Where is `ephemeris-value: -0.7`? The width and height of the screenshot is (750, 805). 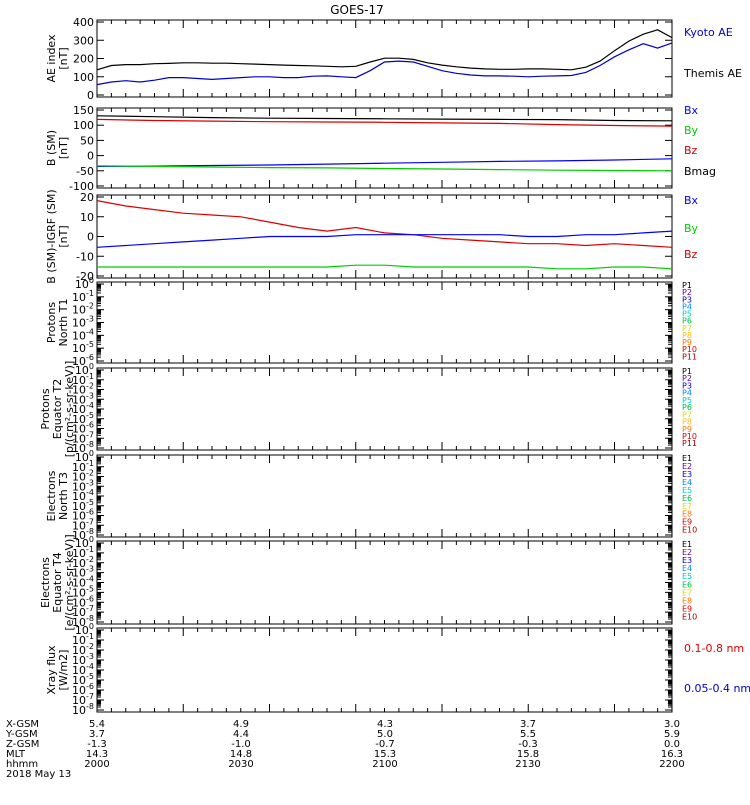
ephemeris-value: -0.7 is located at coordinates (385, 744).